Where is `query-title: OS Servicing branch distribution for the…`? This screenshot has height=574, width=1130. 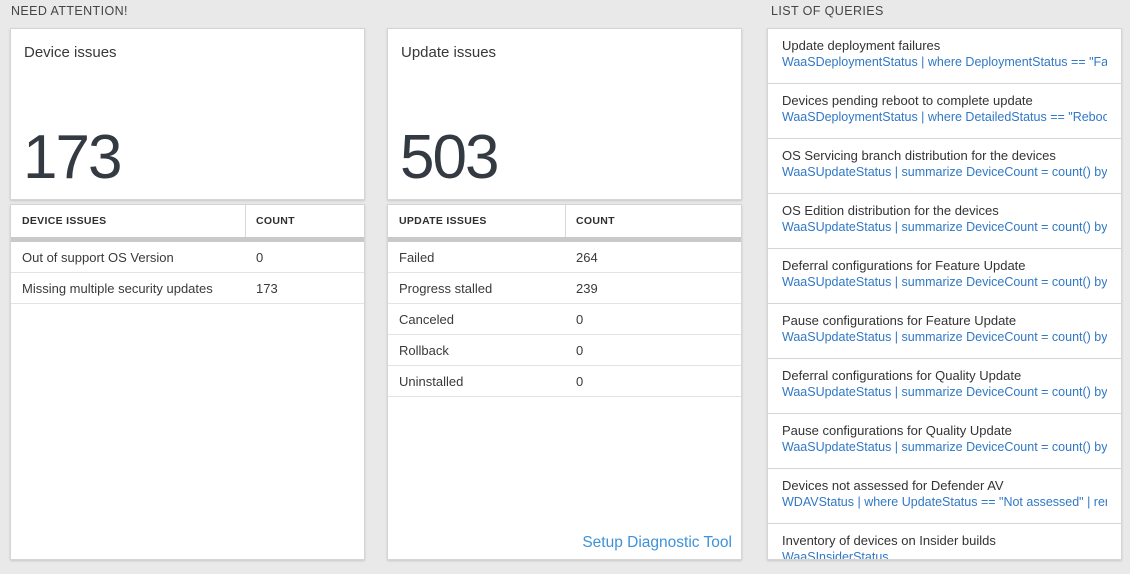
query-title: OS Servicing branch distribution for the… is located at coordinates (919, 155).